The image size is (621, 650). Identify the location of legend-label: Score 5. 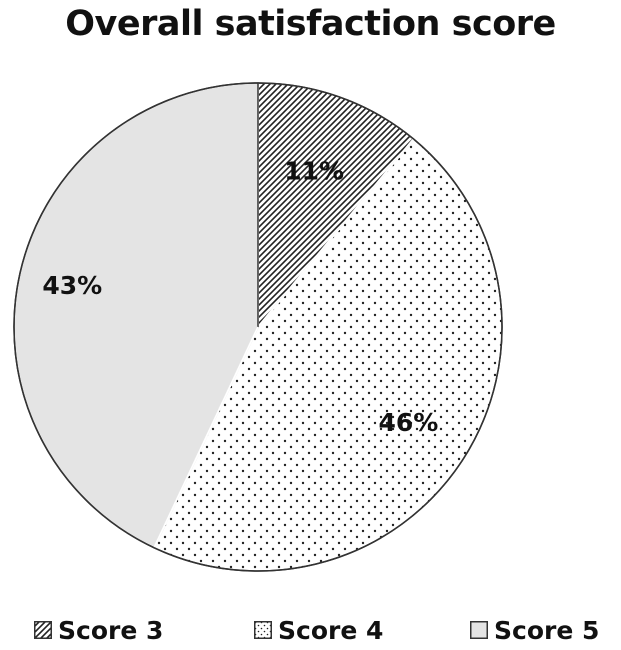
(547, 630).